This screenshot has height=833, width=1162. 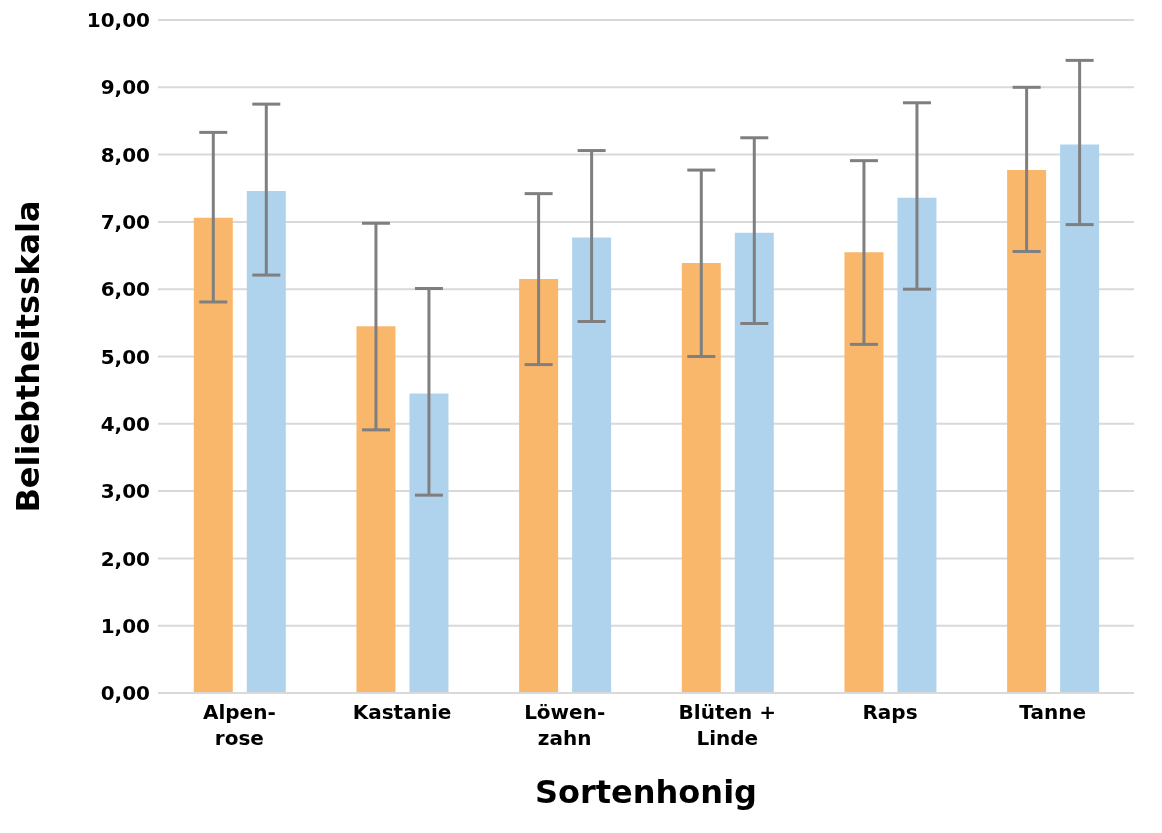 What do you see at coordinates (646, 792) in the screenshot?
I see `x-axis-title: Sortenhonig` at bounding box center [646, 792].